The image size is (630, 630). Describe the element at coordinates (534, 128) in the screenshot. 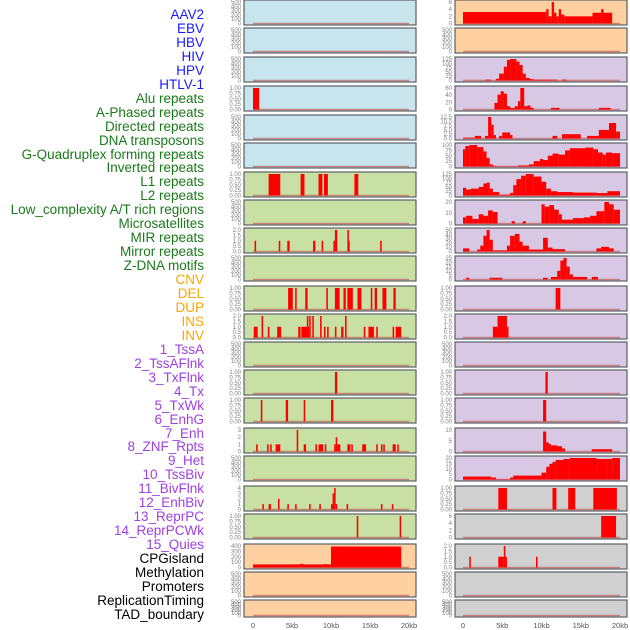

I see `right-panel: 0.02.55.07.510.012.5` at that location.